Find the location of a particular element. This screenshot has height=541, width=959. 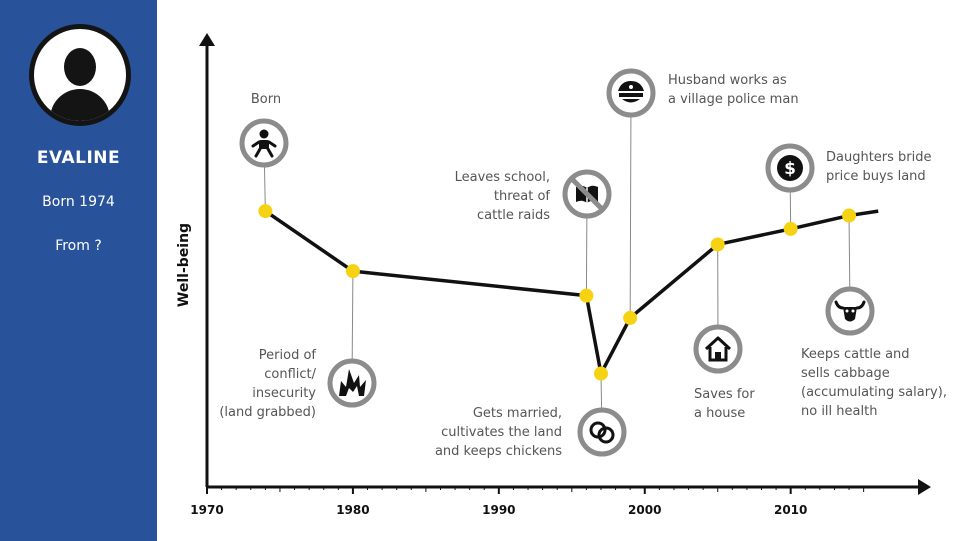

x-axis-arrow is located at coordinates (924, 487).